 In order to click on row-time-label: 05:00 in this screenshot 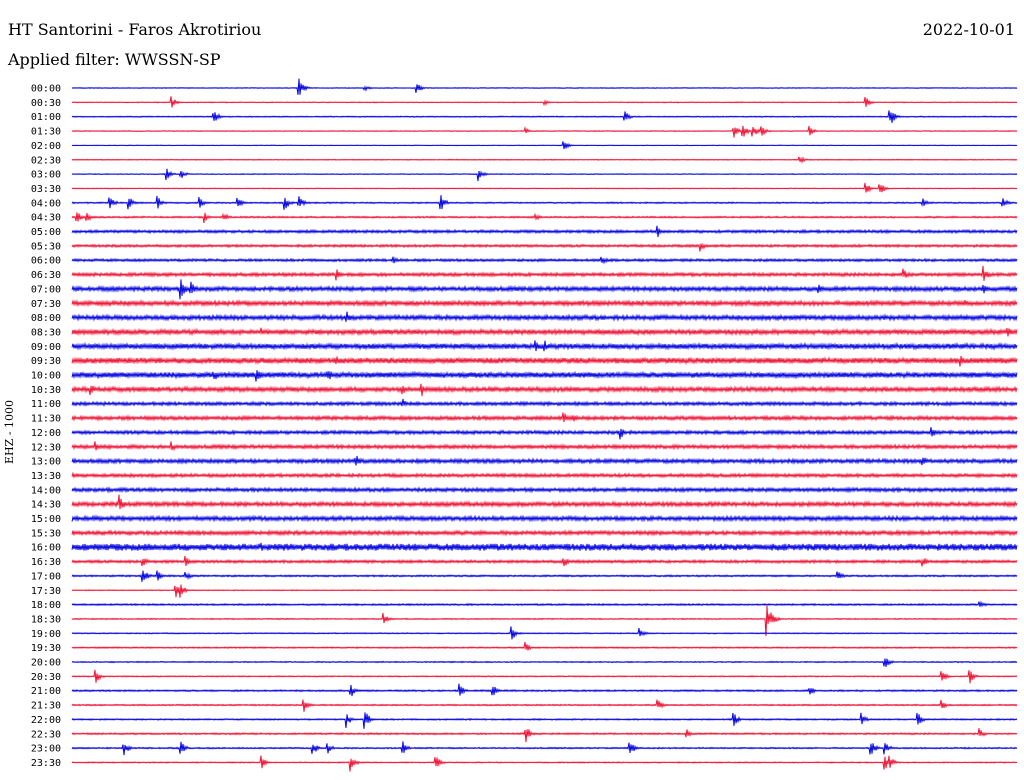, I will do `click(46, 232)`.